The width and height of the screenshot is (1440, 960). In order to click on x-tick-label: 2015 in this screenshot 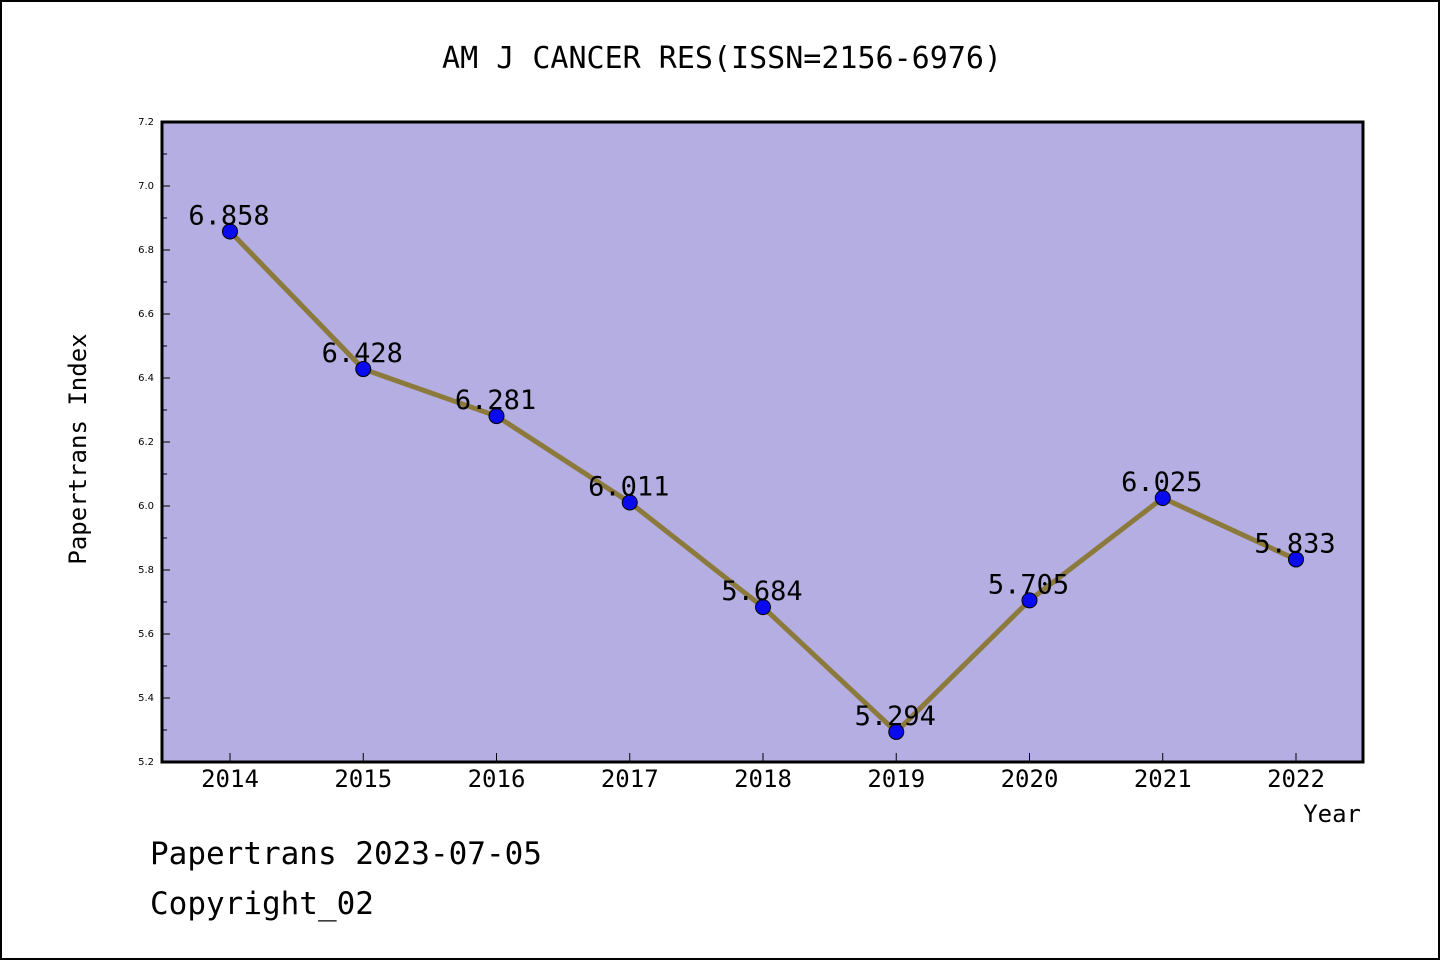, I will do `click(363, 779)`.